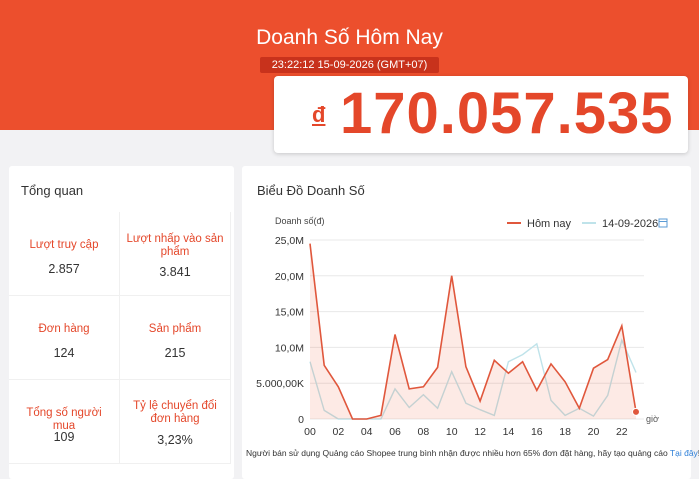 This screenshot has width=699, height=479. I want to click on page-title: Doanh Số Hôm Nay, so click(349, 37).